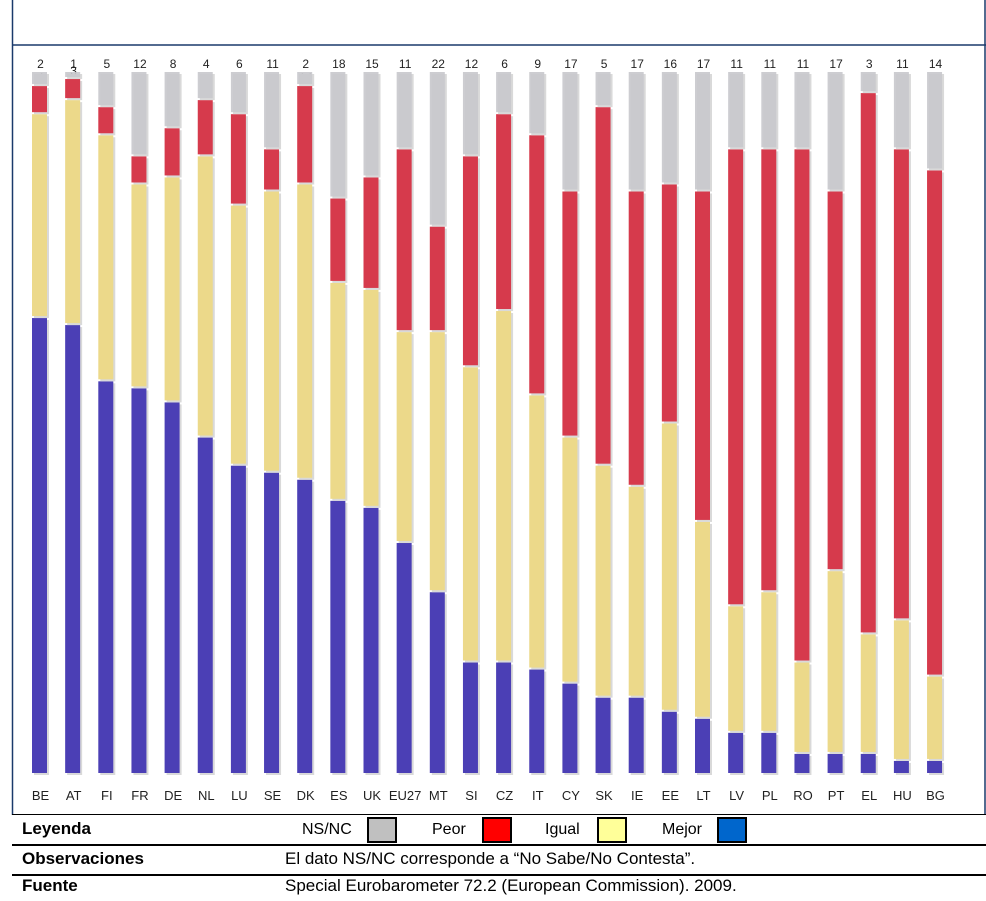 Image resolution: width=986 pixels, height=901 pixels. What do you see at coordinates (73, 212) in the screenshot?
I see `bar-igual-at` at bounding box center [73, 212].